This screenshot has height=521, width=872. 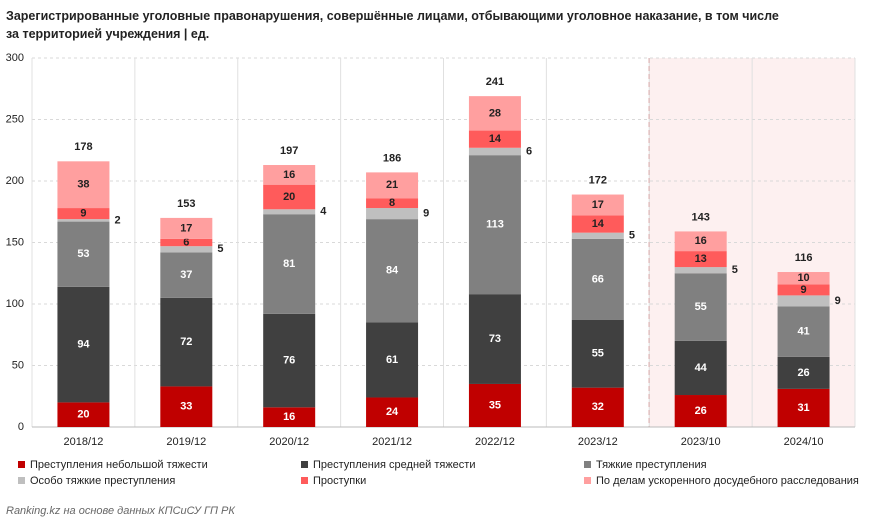 What do you see at coordinates (84, 442) in the screenshot?
I see `x-tick-label: 2018/12` at bounding box center [84, 442].